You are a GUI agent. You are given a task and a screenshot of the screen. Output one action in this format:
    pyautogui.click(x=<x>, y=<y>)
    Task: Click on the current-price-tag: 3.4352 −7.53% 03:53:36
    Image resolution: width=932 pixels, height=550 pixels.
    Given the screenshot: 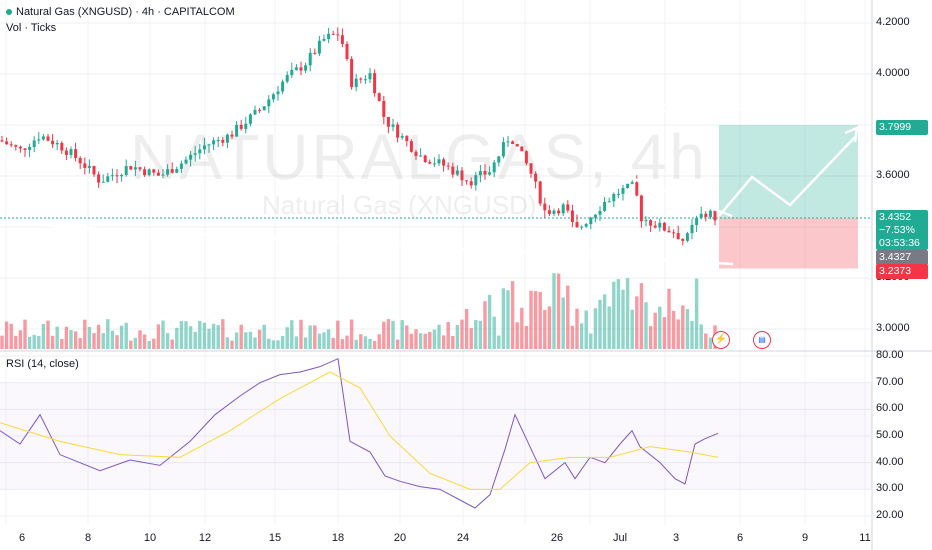 What is the action you would take?
    pyautogui.click(x=902, y=230)
    